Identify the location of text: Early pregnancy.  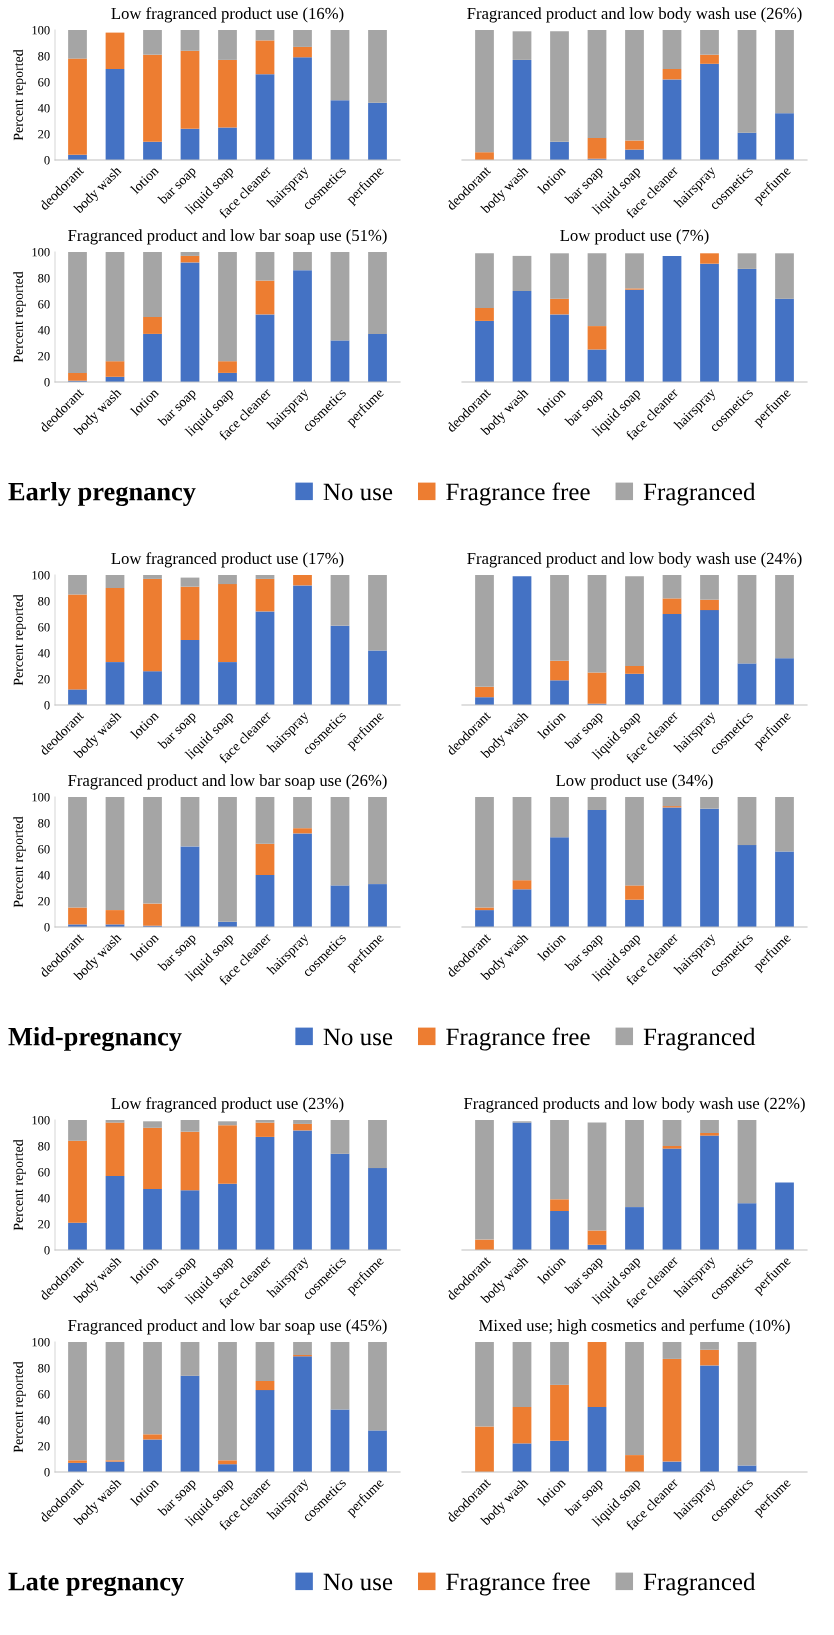
(102, 494).